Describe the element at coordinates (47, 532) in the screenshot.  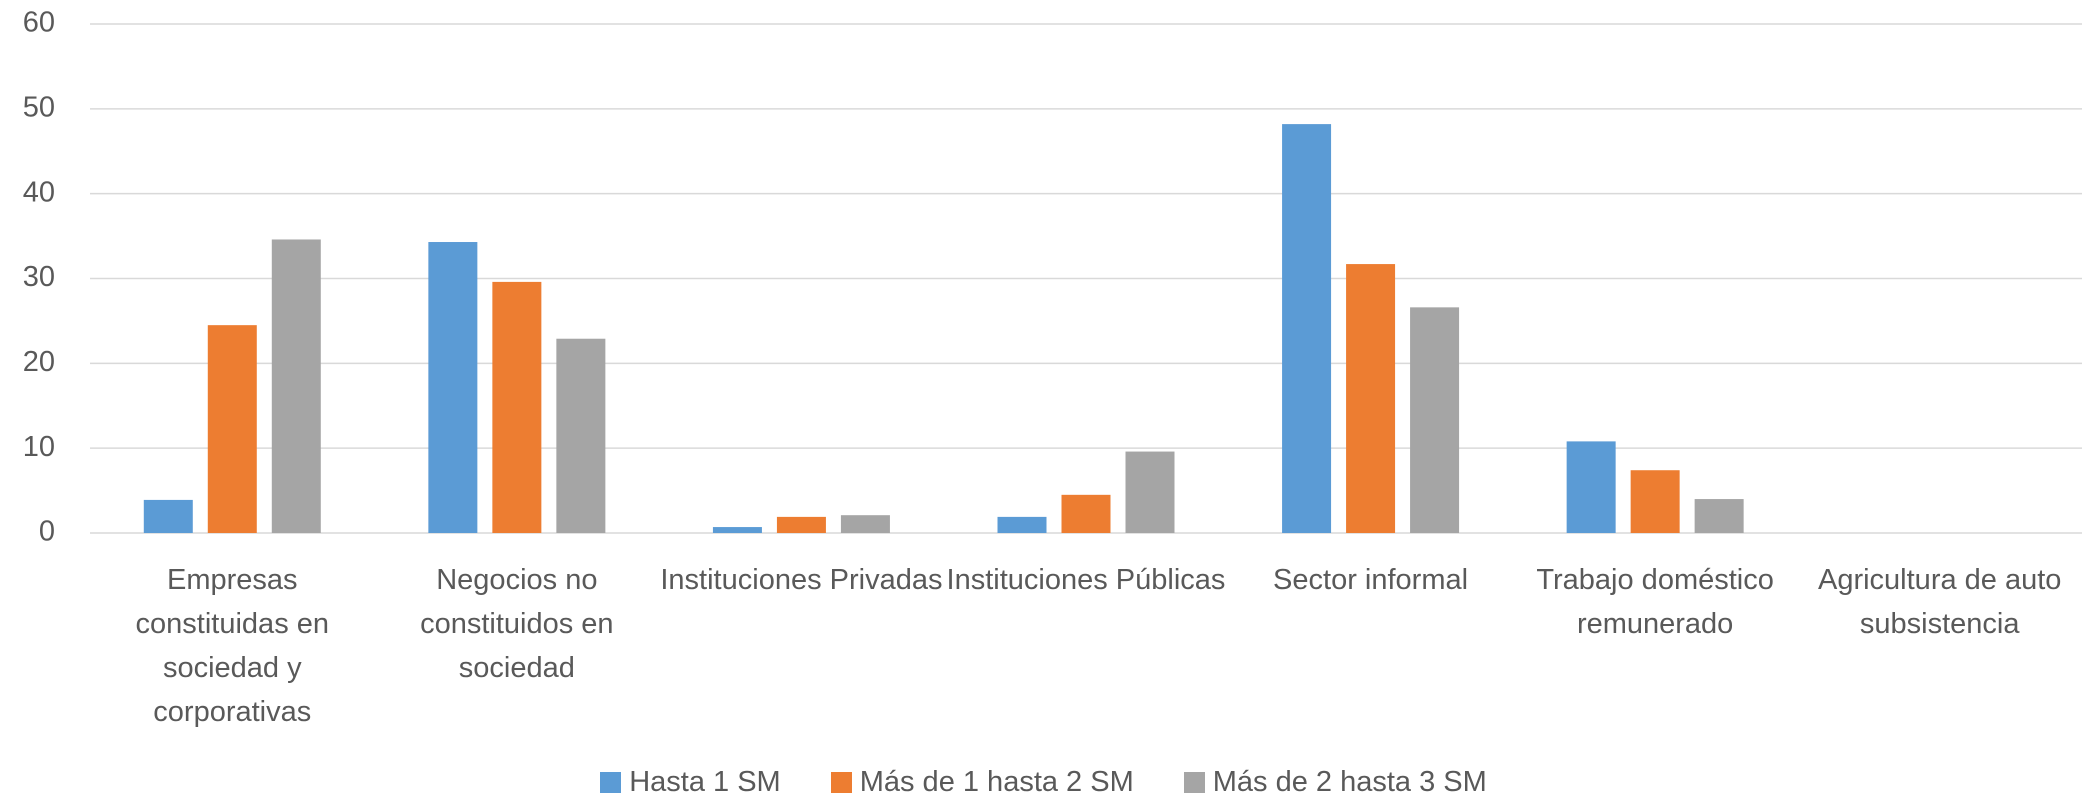
I see `y-tick-label: 0` at that location.